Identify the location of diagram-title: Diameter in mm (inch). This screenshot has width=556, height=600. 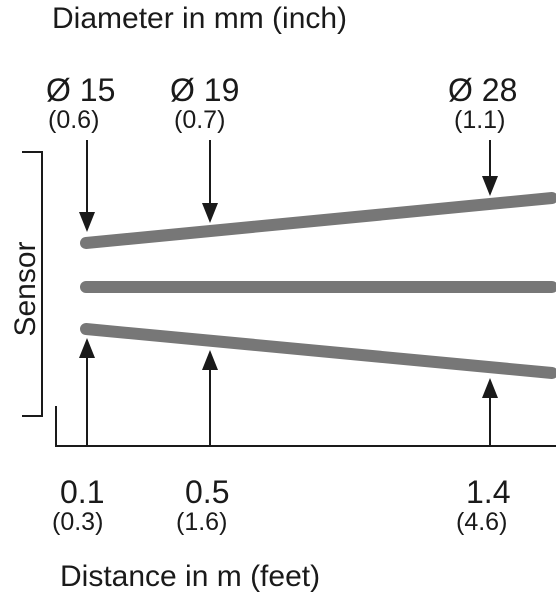
(200, 18).